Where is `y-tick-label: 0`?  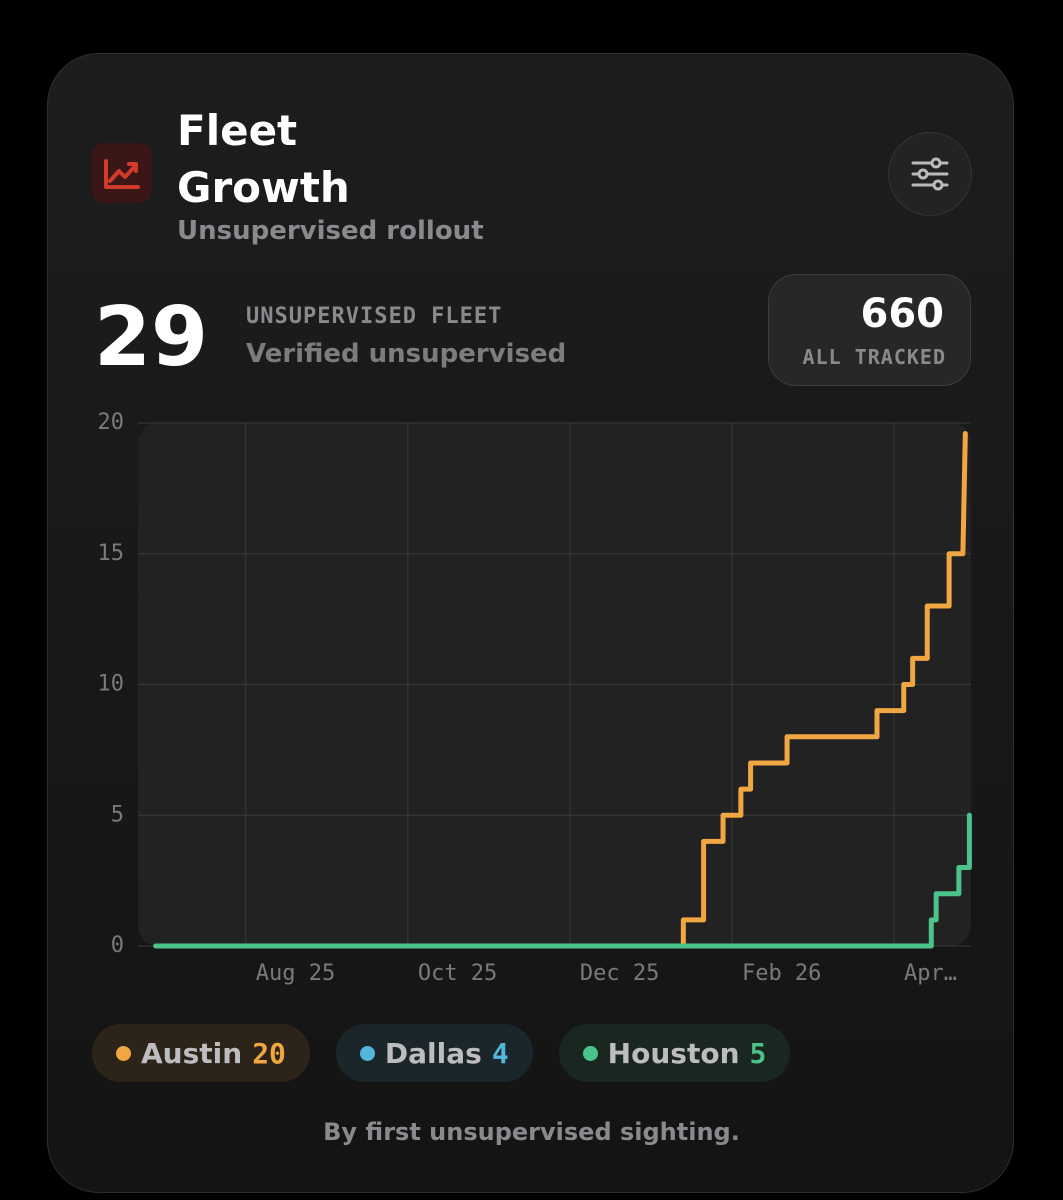
y-tick-label: 0 is located at coordinates (117, 945).